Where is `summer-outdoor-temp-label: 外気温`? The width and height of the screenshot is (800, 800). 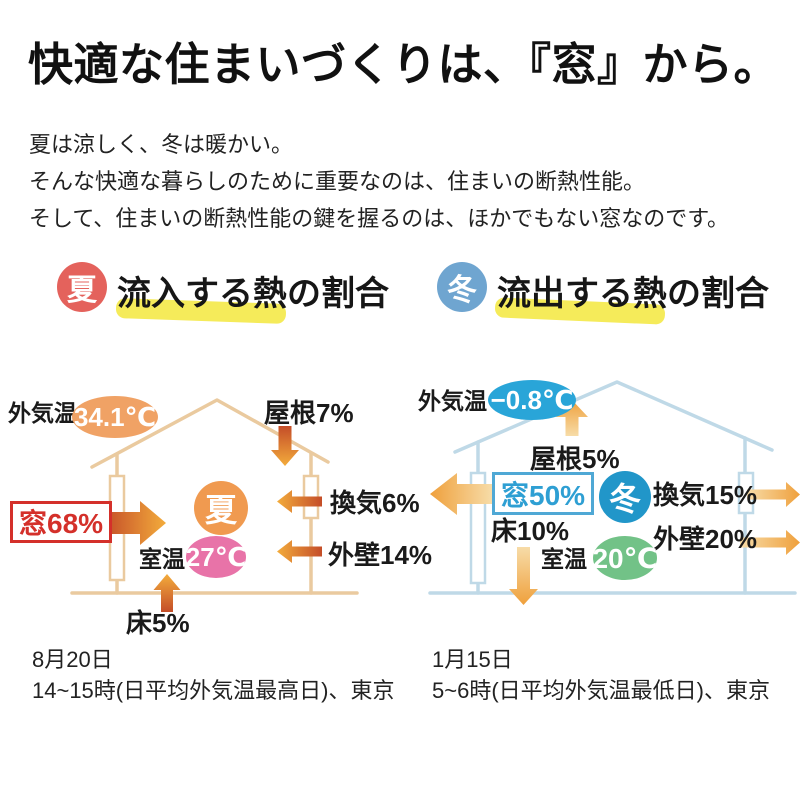
summer-outdoor-temp-label: 外気温 is located at coordinates (42, 413).